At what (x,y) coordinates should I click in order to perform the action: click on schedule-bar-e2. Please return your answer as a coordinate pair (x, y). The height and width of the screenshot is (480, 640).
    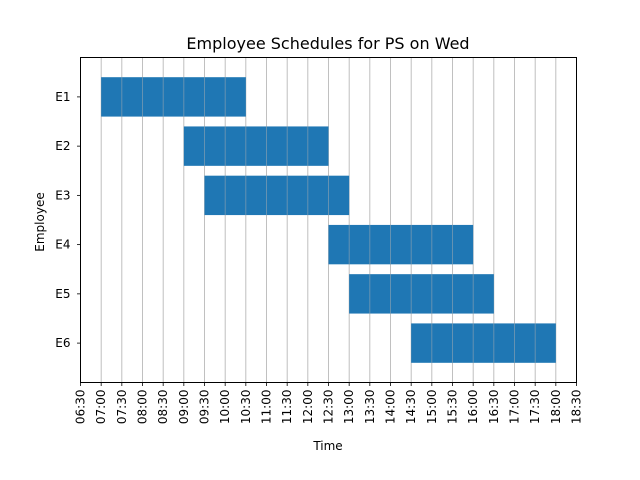
    Looking at the image, I should click on (256, 146).